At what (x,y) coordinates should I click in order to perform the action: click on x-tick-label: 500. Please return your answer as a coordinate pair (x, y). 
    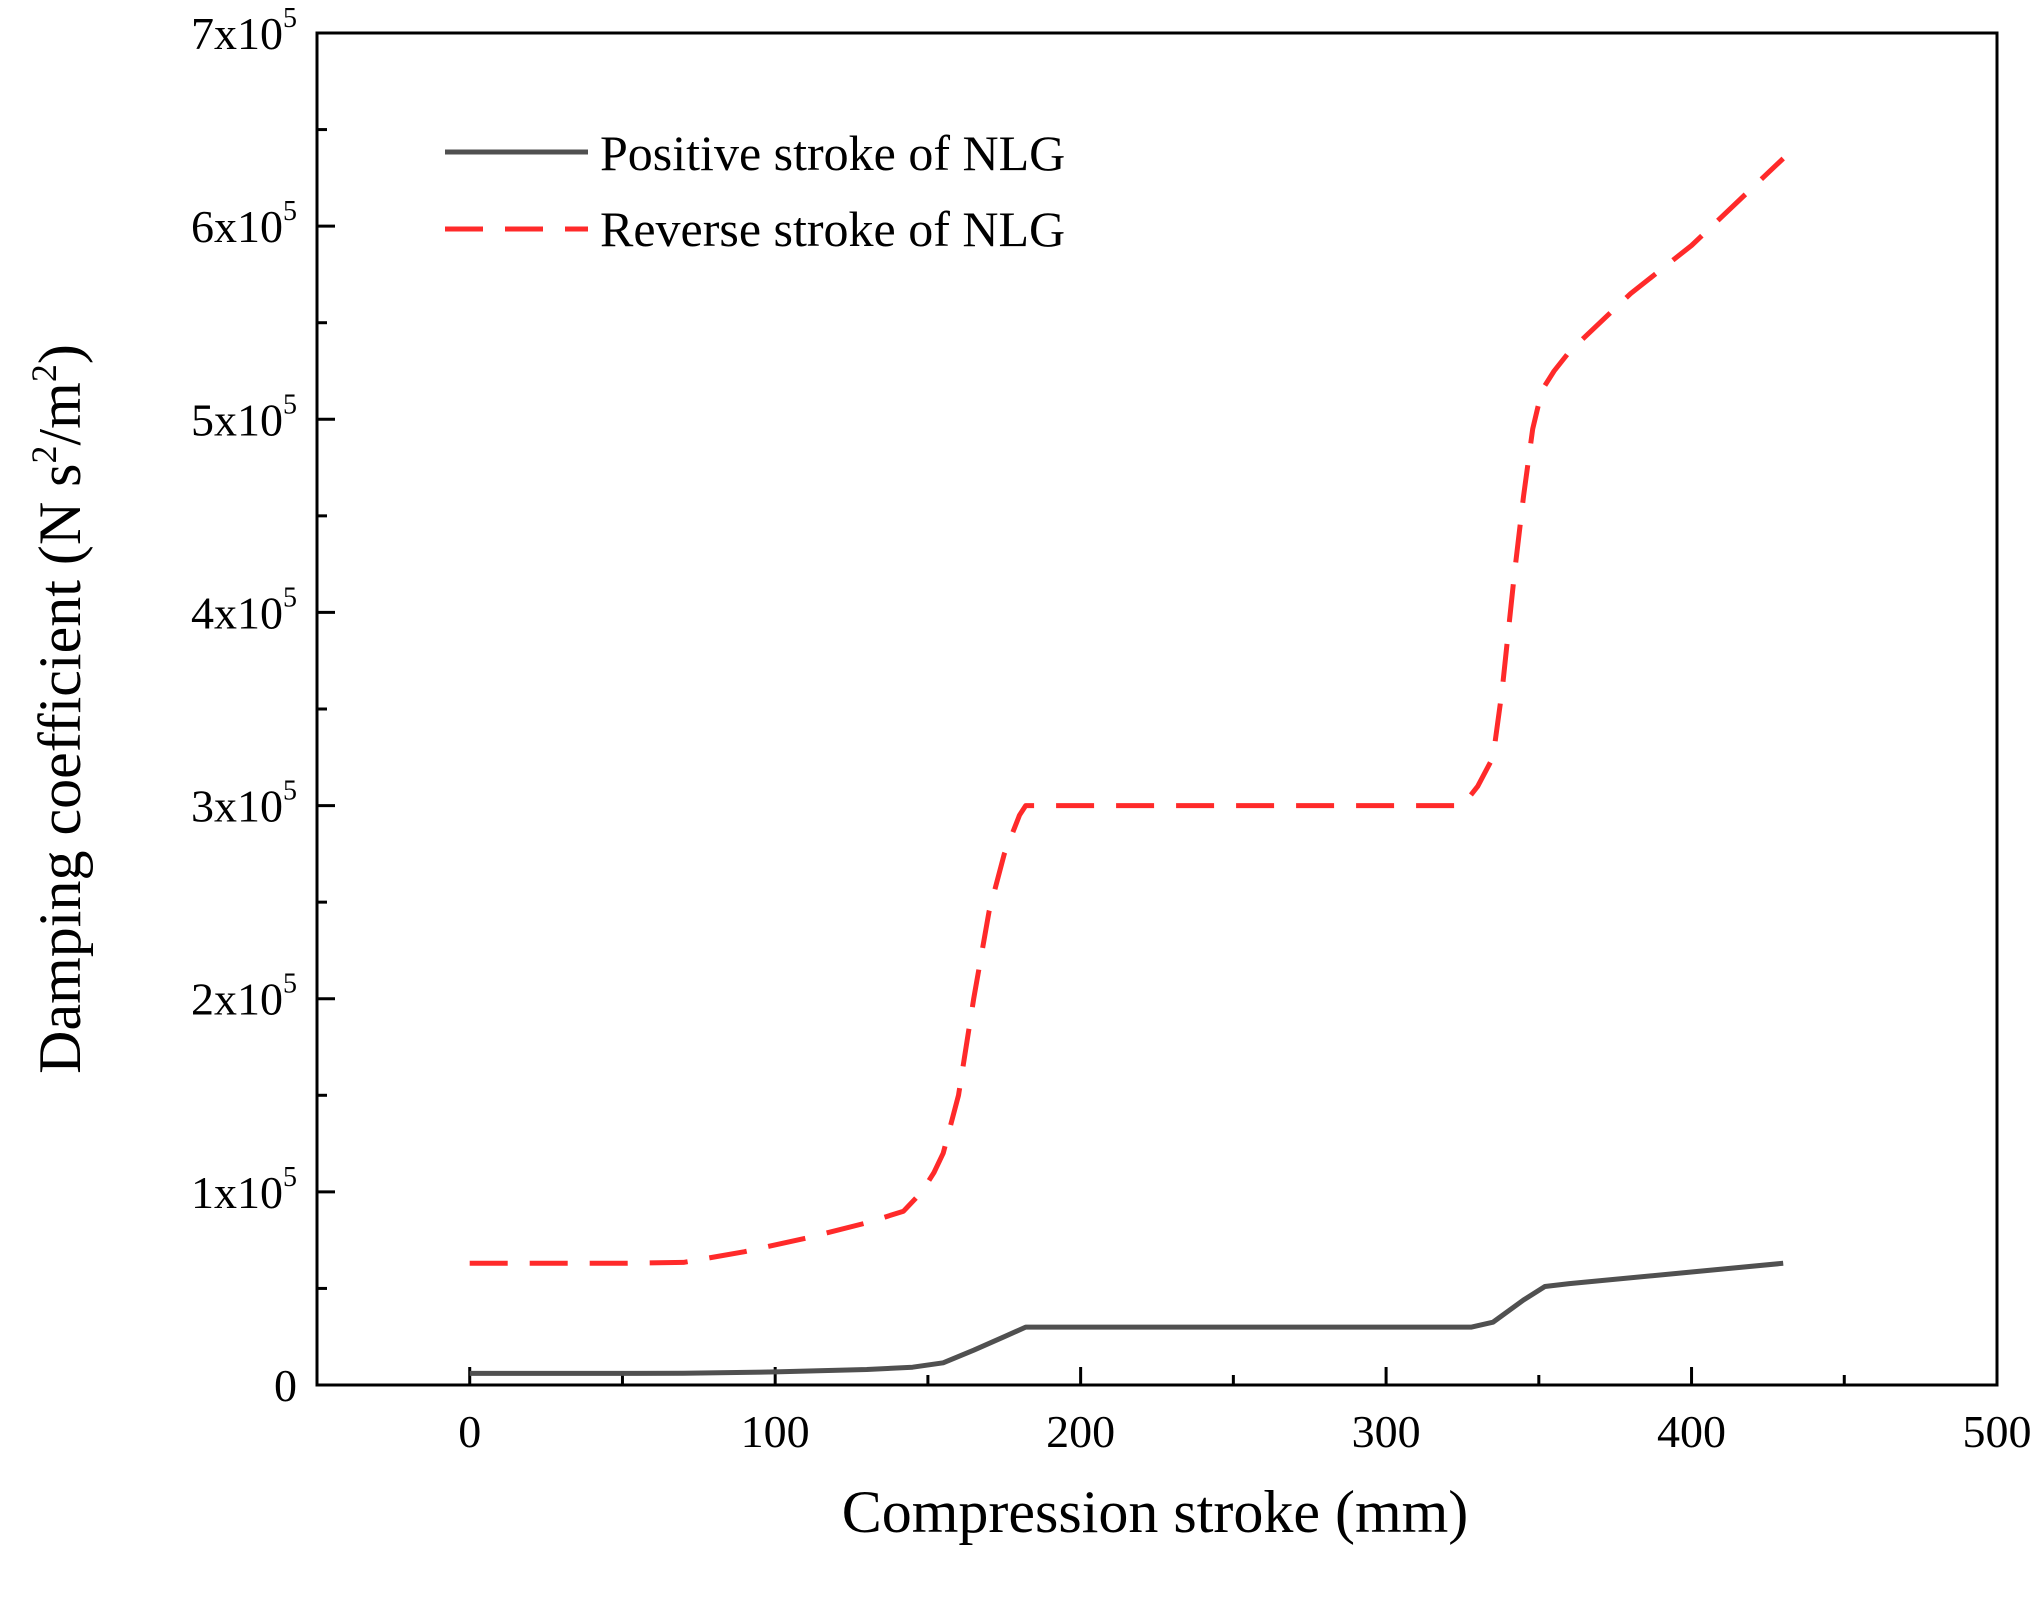
    Looking at the image, I should click on (1997, 1431).